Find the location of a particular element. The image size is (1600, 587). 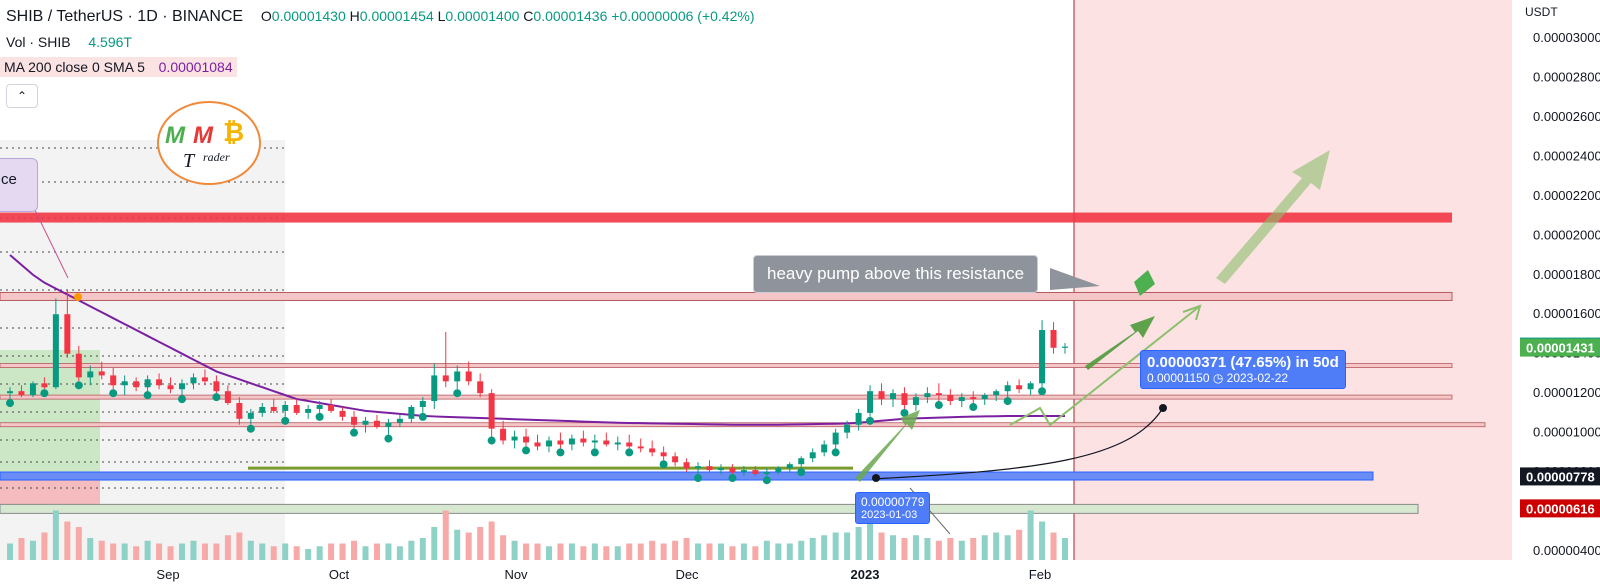

volume-legend: Vol · SHIB 4.596T is located at coordinates (69, 42).